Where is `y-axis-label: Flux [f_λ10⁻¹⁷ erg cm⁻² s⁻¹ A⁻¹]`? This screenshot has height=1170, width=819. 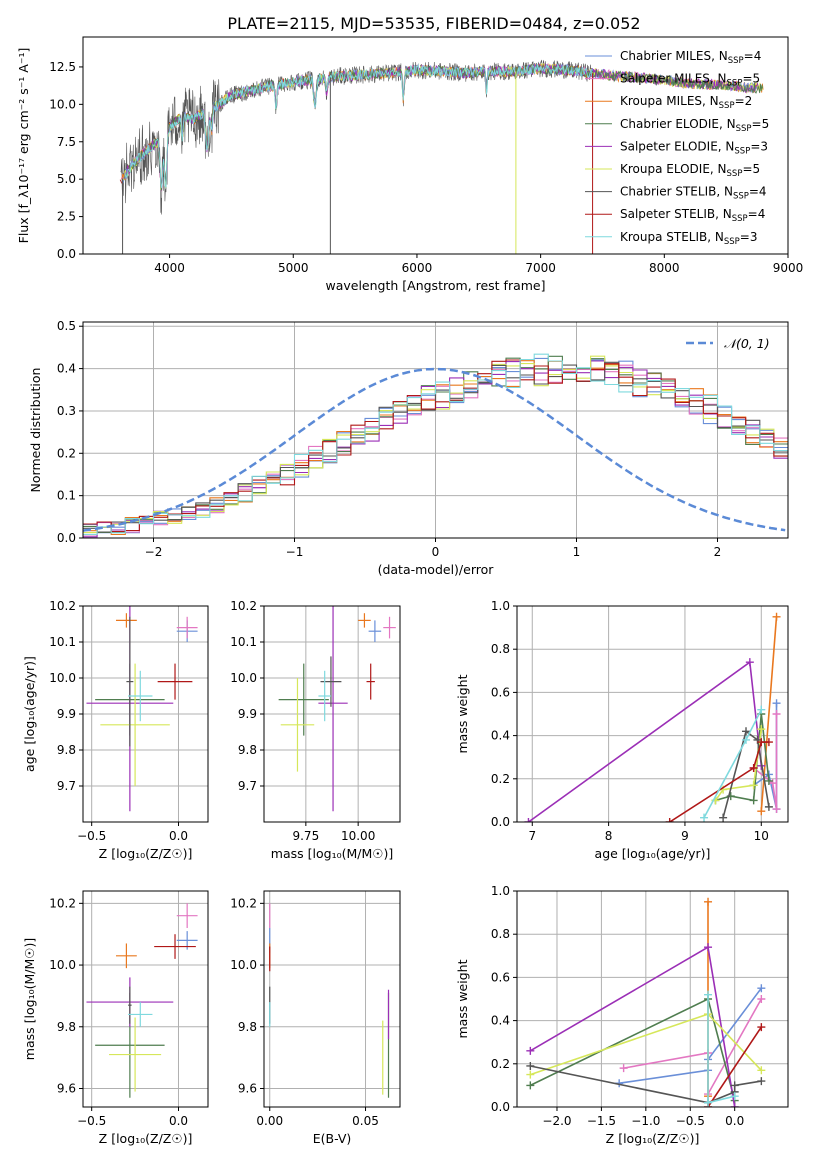 y-axis-label: Flux [f_λ10⁻¹⁷ erg cm⁻² s⁻¹ A⁻¹] is located at coordinates (23, 146).